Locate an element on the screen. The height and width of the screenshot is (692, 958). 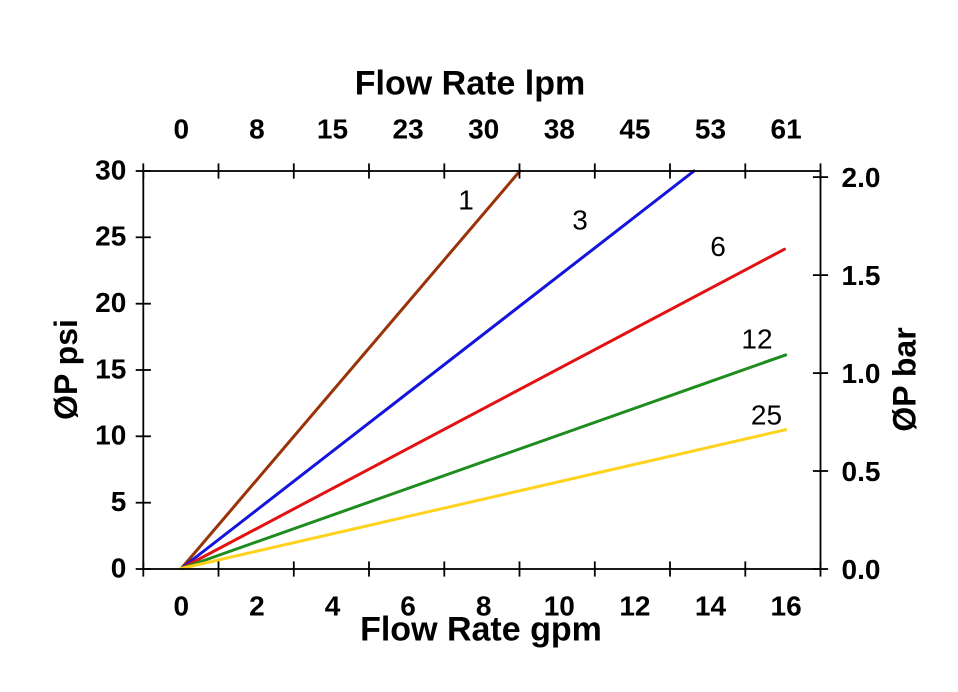
svg-text: ØP psi is located at coordinates (66, 369).